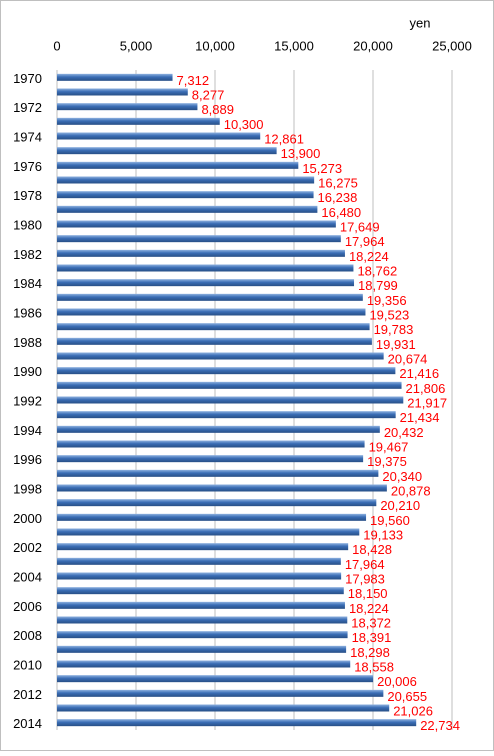 The image size is (494, 756). Describe the element at coordinates (27, 518) in the screenshot. I see `y-tick-label: 2000` at that location.